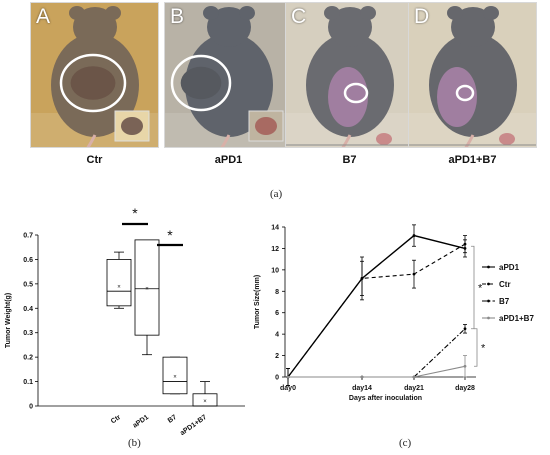 The width and height of the screenshot is (550, 455). Describe the element at coordinates (172, 419) in the screenshot. I see `x-tick-label: B7` at that location.